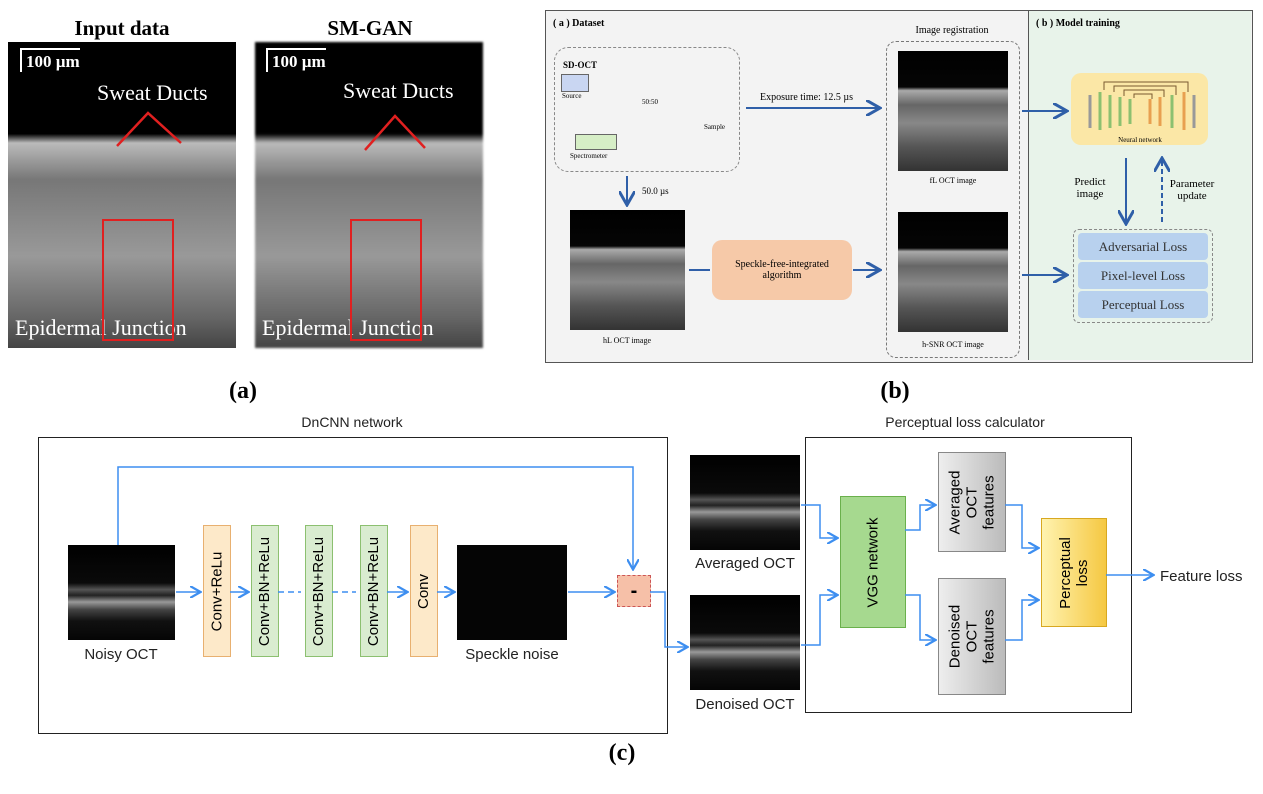  I want to click on registration-group, so click(953, 199).